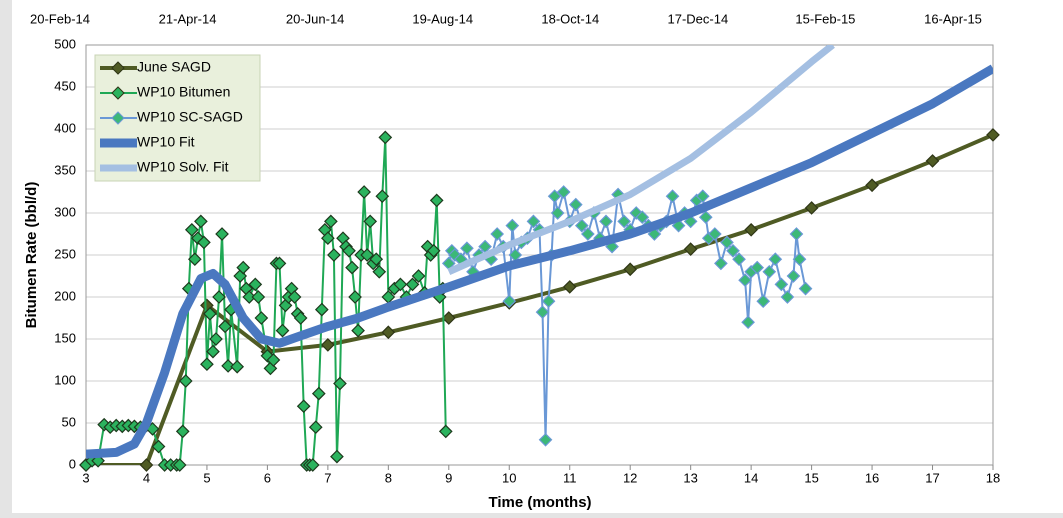 The image size is (1063, 518). Describe the element at coordinates (570, 477) in the screenshot. I see `x-tick-label: 11` at that location.